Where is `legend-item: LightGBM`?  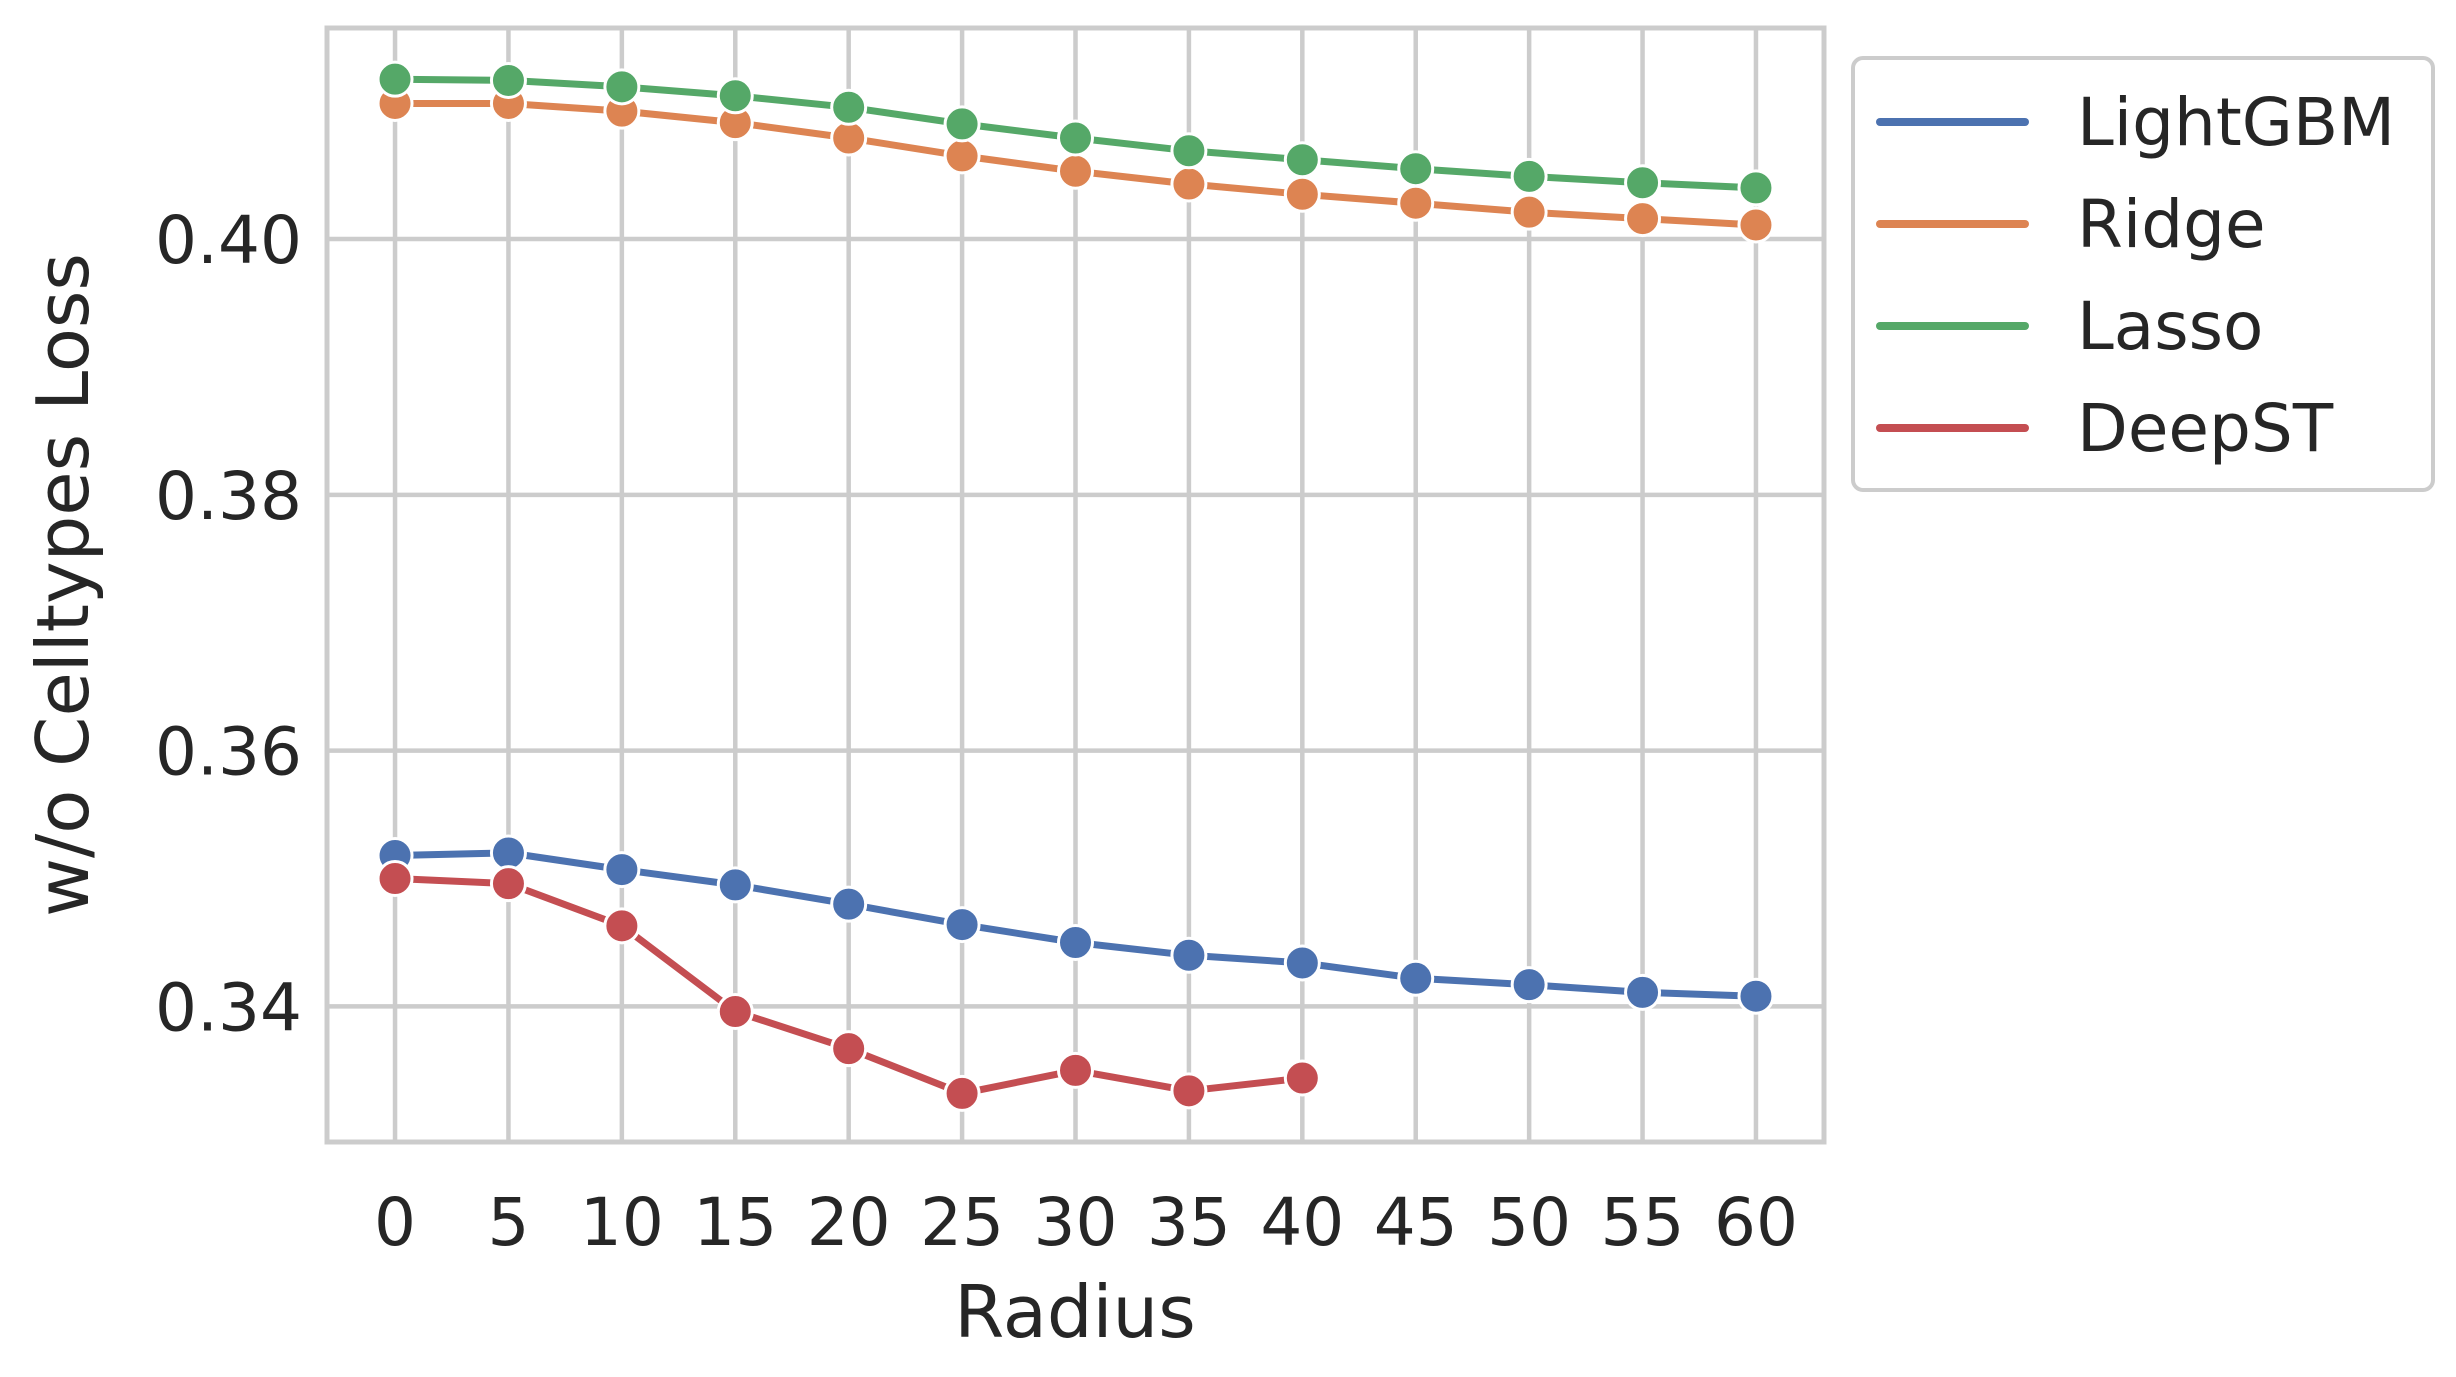 legend-item: LightGBM is located at coordinates (2135, 122).